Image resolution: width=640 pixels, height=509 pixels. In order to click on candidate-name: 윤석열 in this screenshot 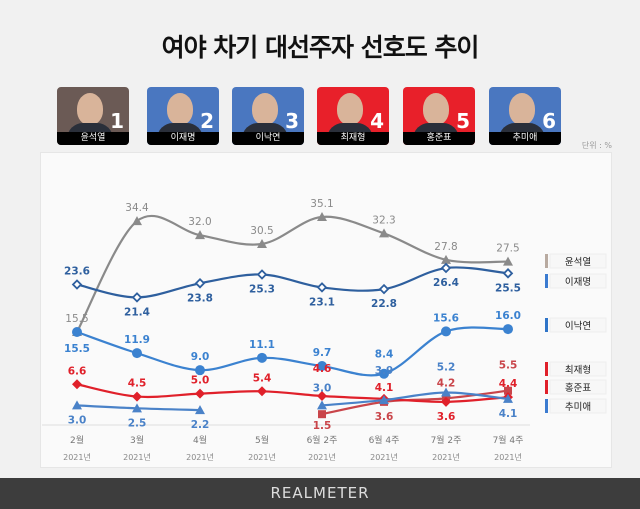, I will do `click(93, 138)`.